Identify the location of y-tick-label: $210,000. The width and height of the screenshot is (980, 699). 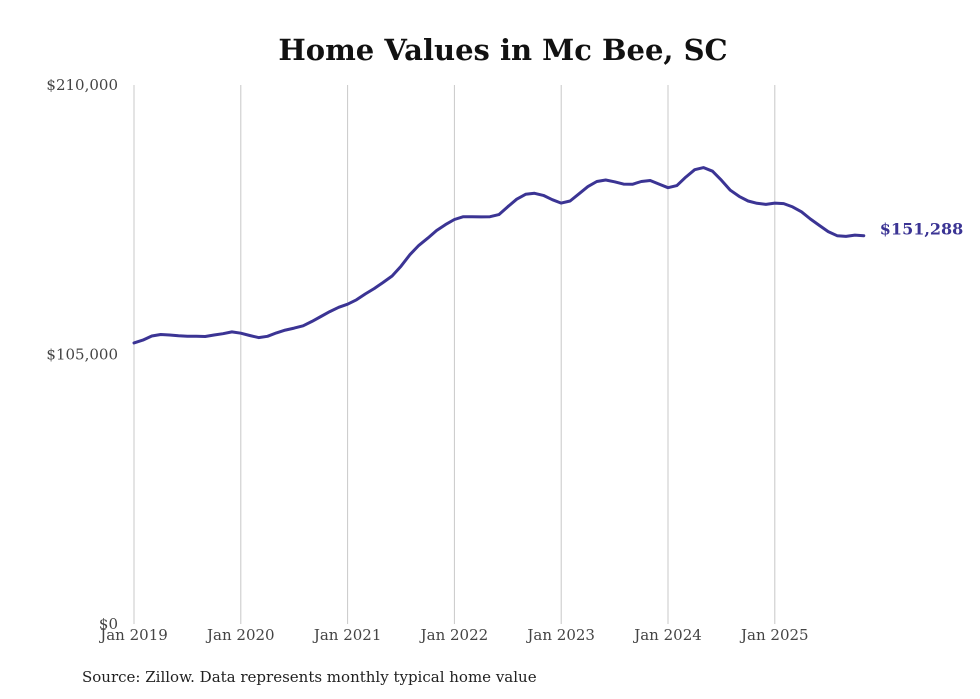
(82, 85).